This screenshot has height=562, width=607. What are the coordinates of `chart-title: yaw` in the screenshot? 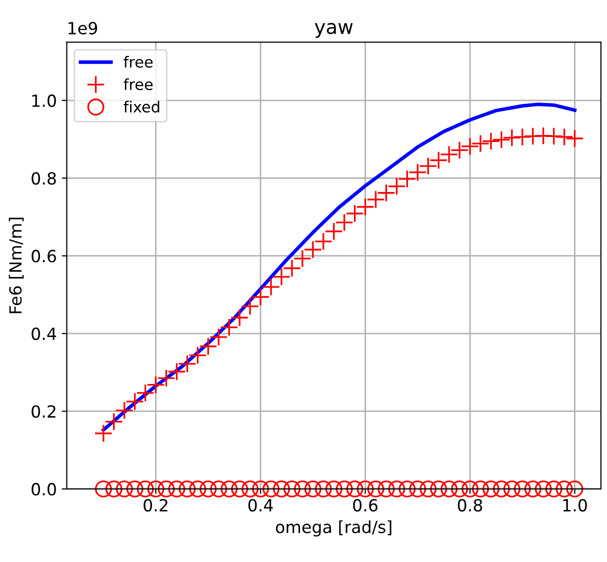 It's located at (333, 30).